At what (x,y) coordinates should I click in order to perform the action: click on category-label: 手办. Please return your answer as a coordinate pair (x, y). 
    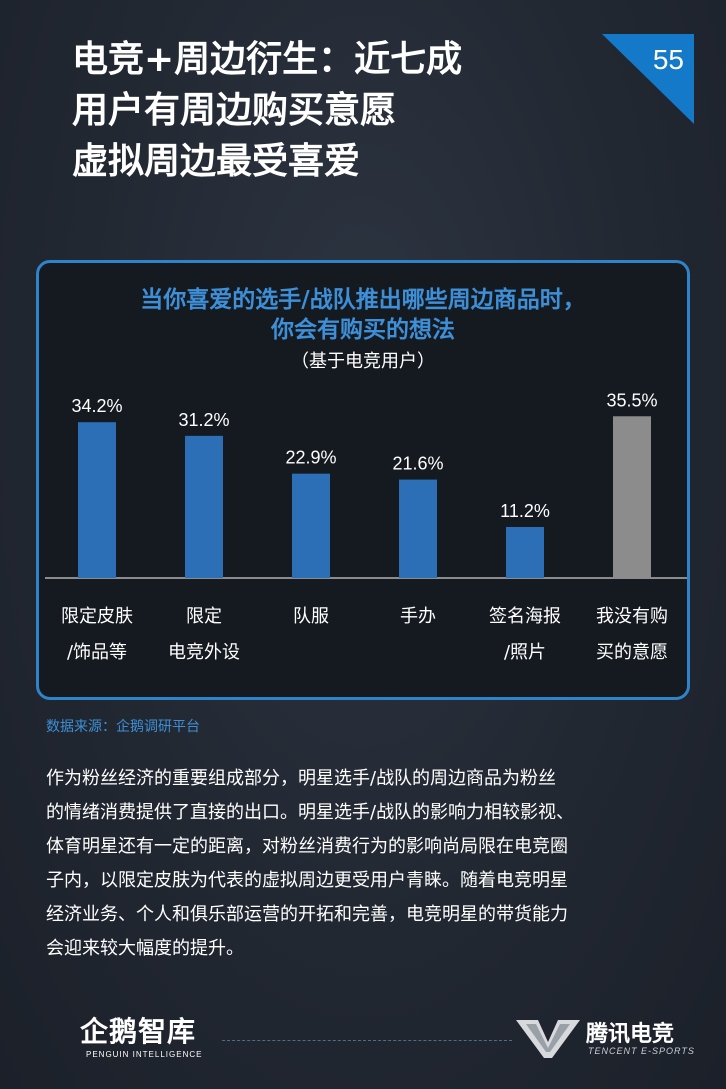
    Looking at the image, I should click on (418, 616).